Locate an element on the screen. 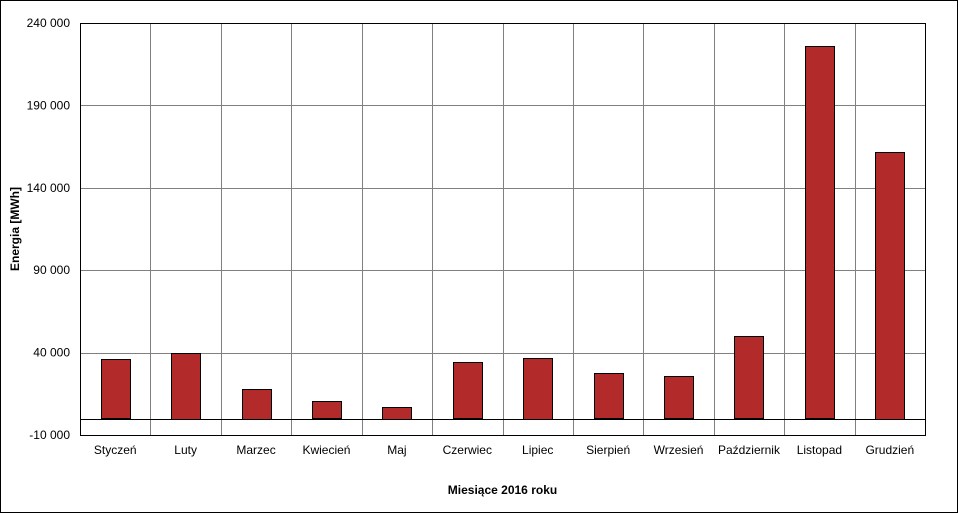 The image size is (958, 513). y-tick-labels: -10 000 40 000 90 000 140 000 190 000 240 000 is located at coordinates (49, 229).